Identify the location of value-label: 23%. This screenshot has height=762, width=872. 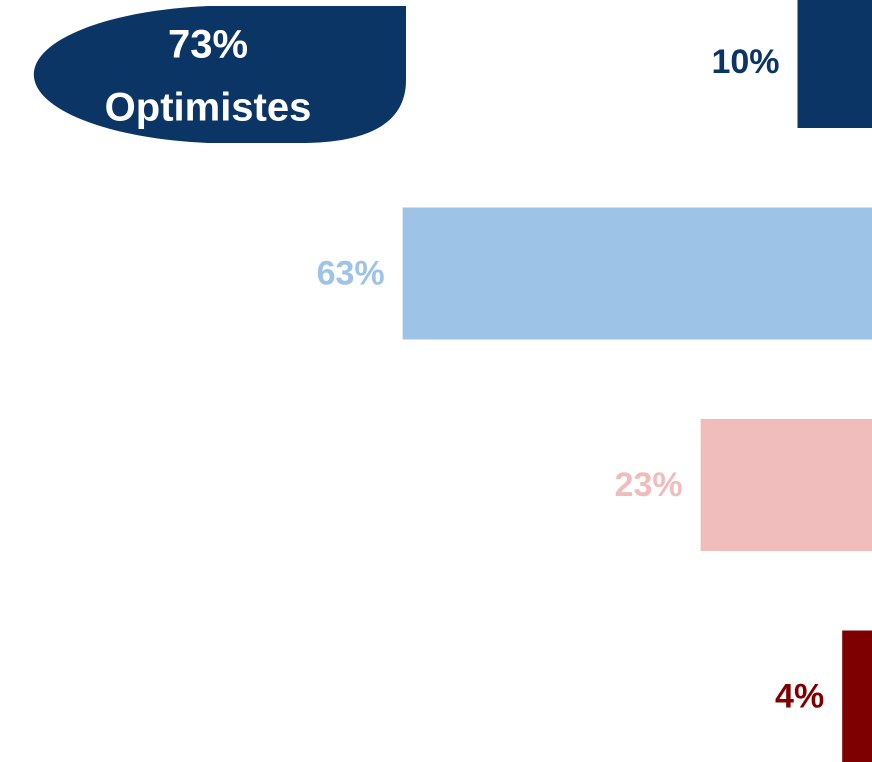
(649, 485).